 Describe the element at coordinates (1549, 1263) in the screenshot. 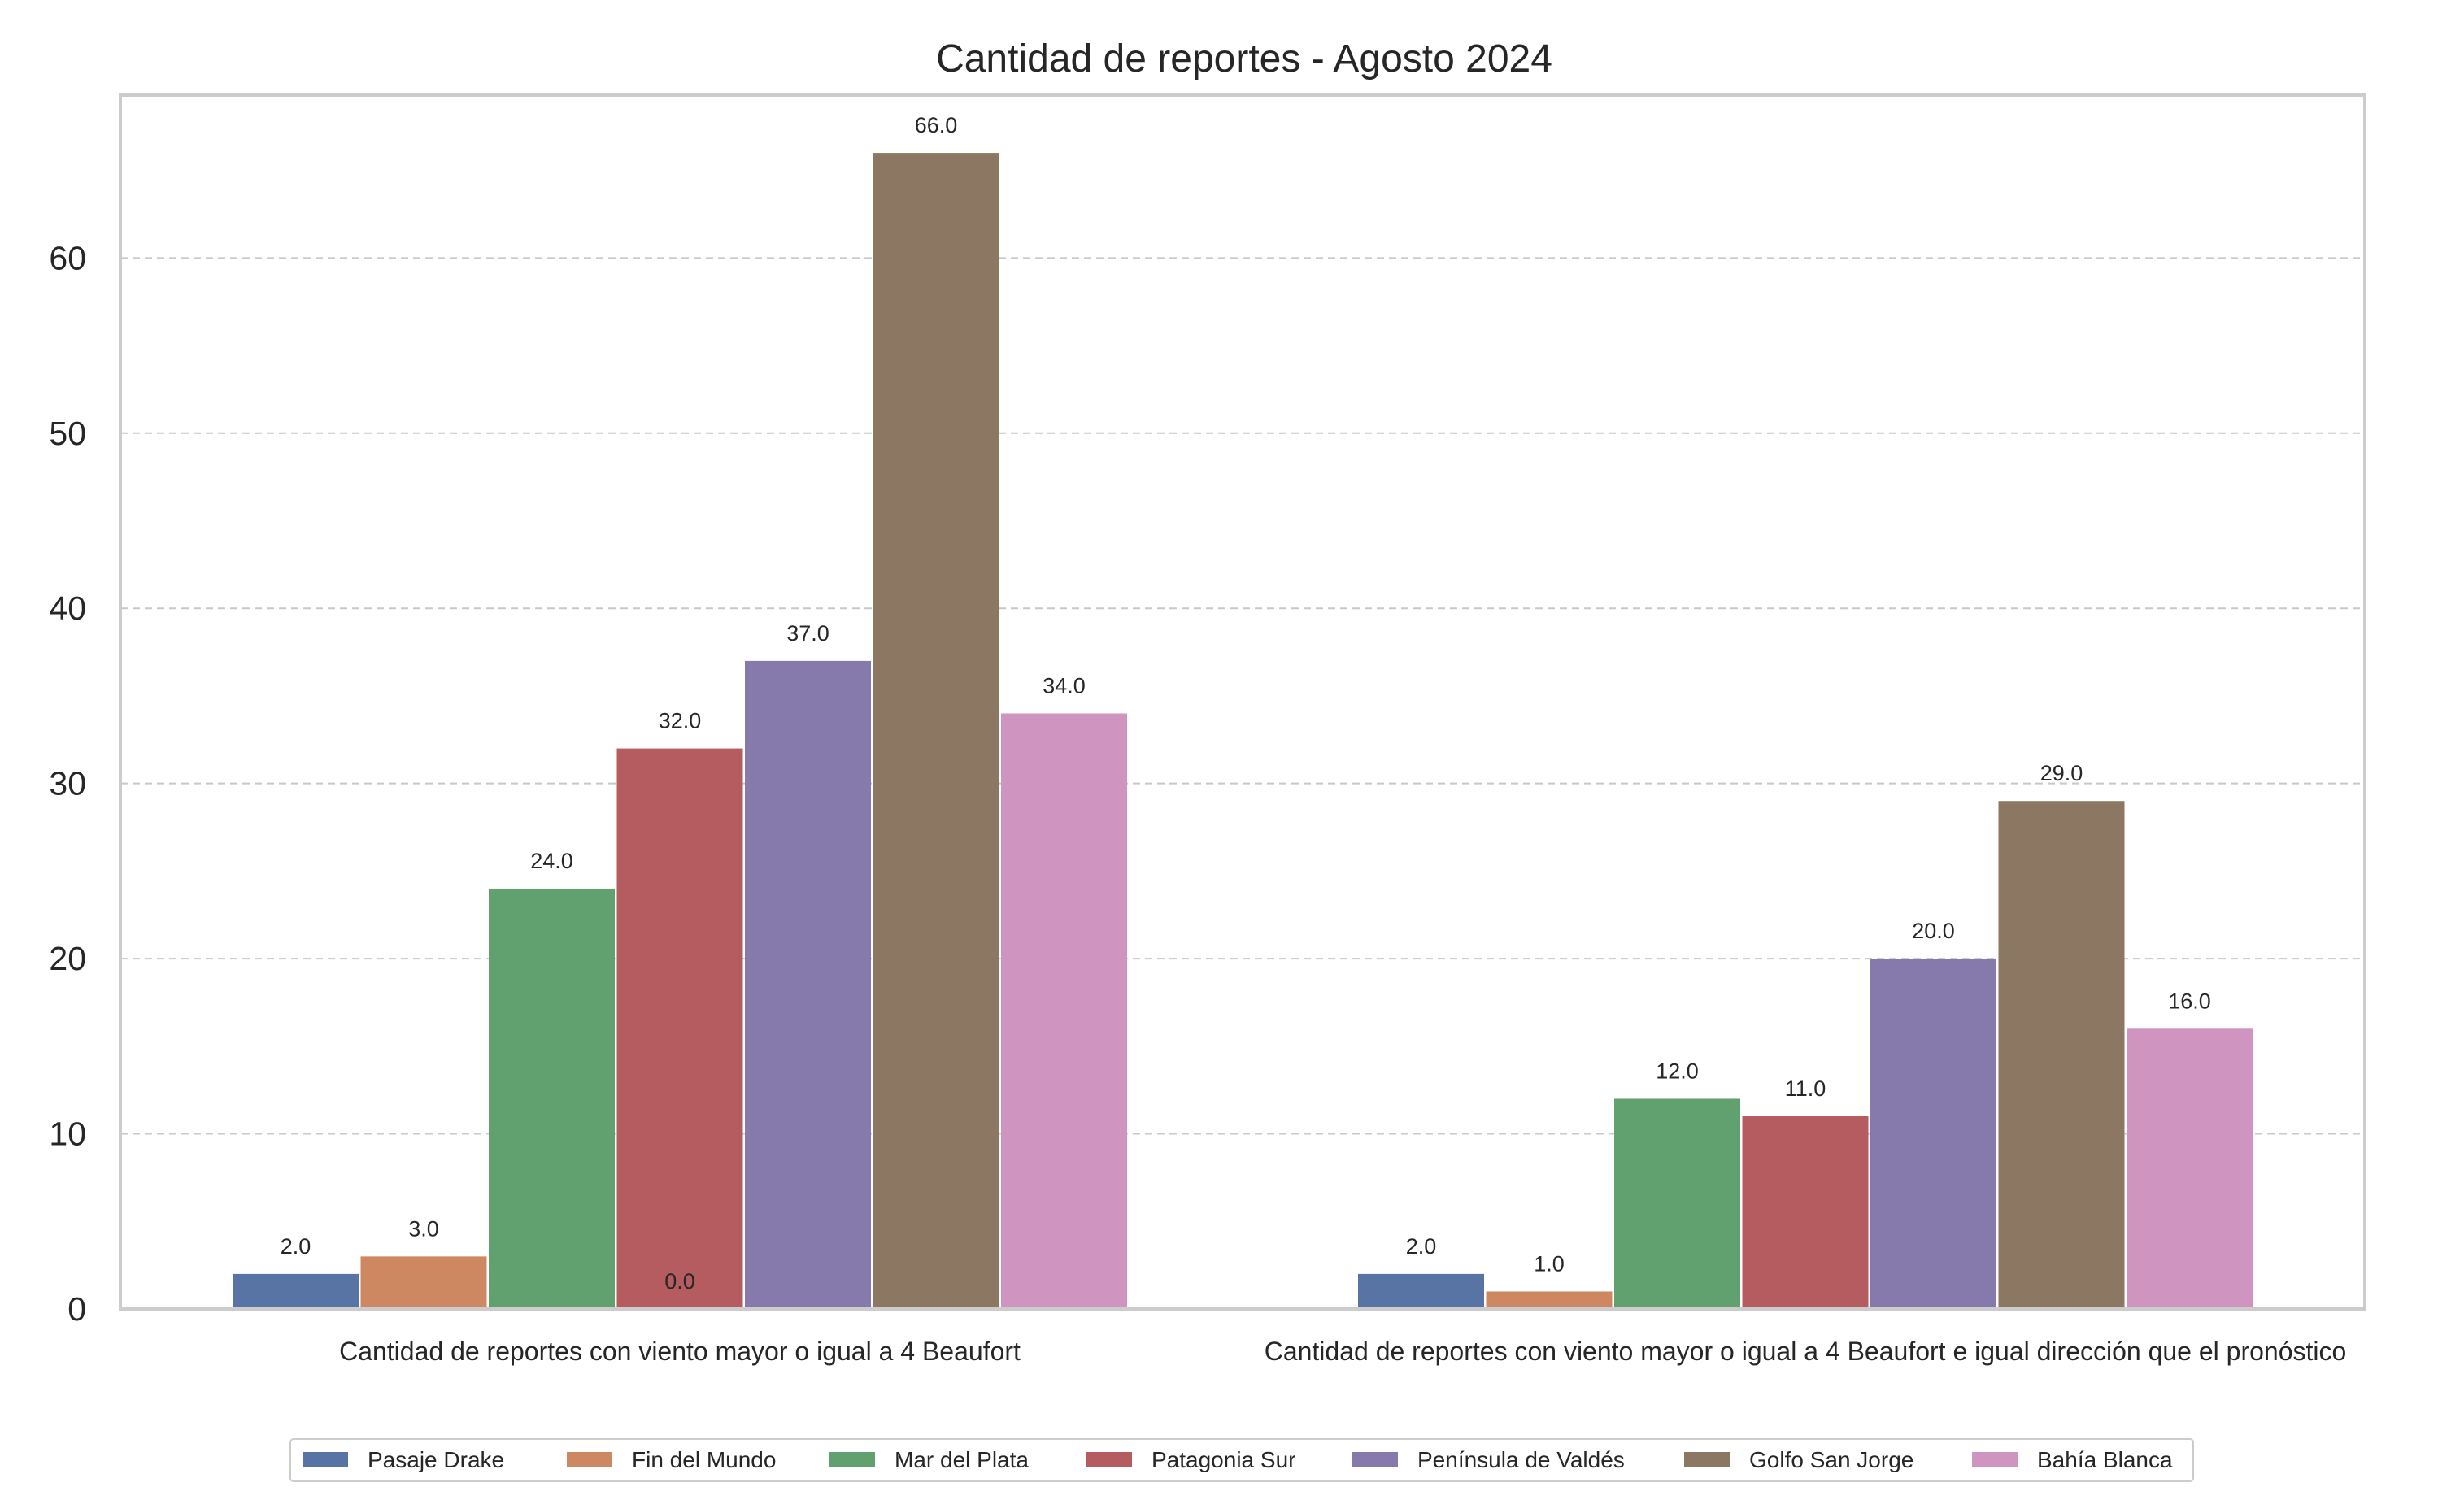

I see `data-label: 1.0` at that location.